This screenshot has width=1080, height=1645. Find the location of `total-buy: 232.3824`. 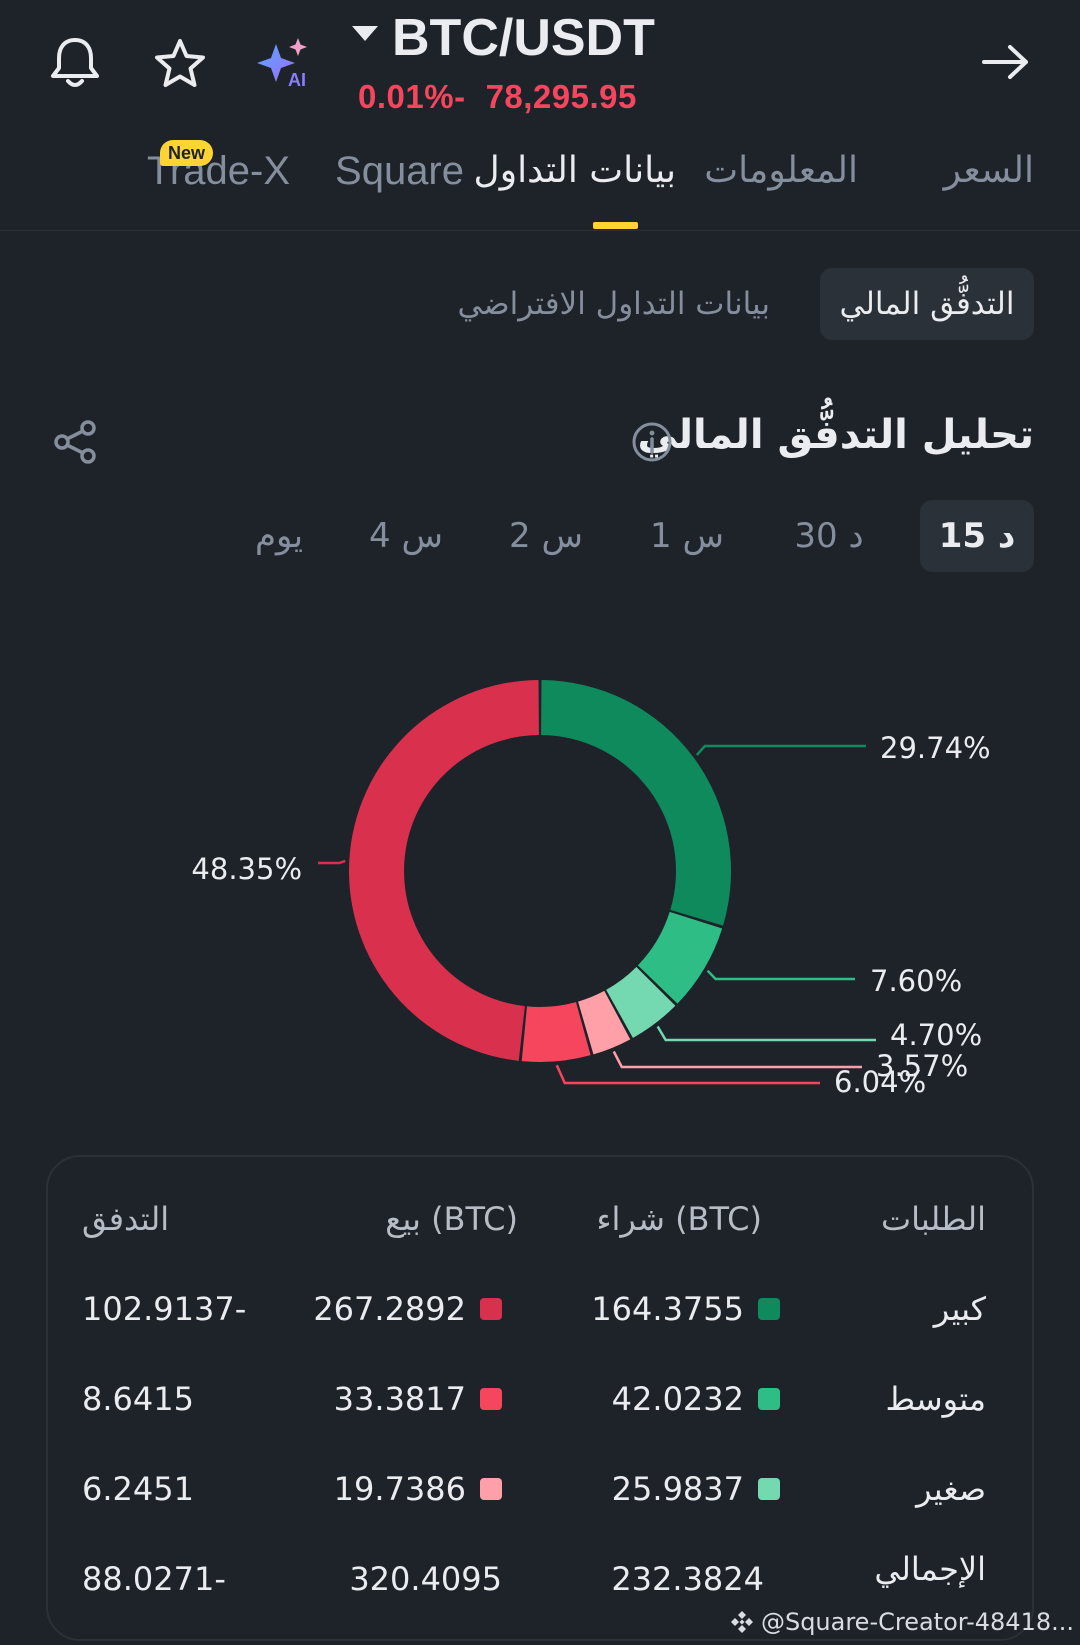

total-buy: 232.3824 is located at coordinates (687, 1579).